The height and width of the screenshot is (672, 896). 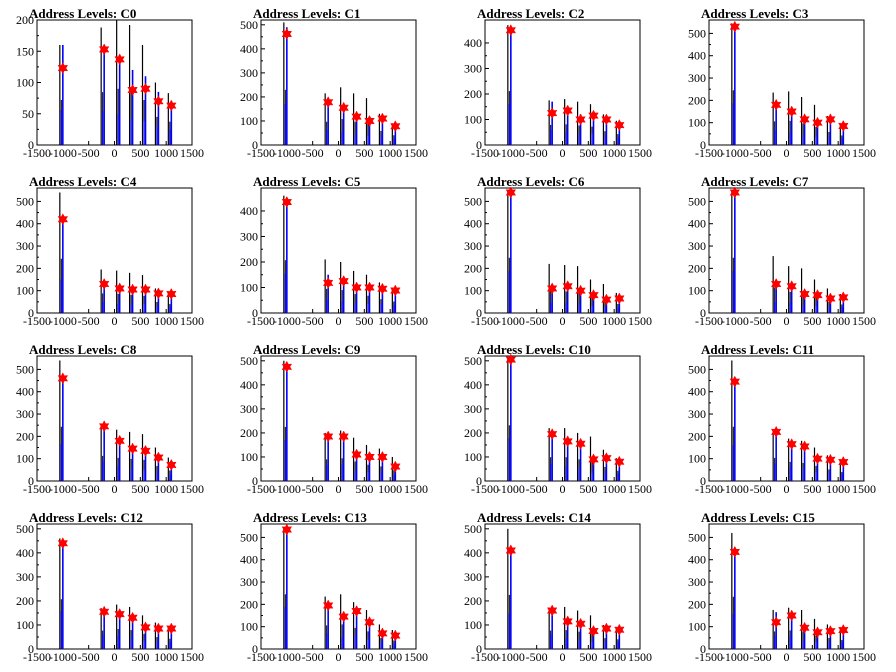 I want to click on panel-title: Address Levels: C4, so click(x=83, y=181).